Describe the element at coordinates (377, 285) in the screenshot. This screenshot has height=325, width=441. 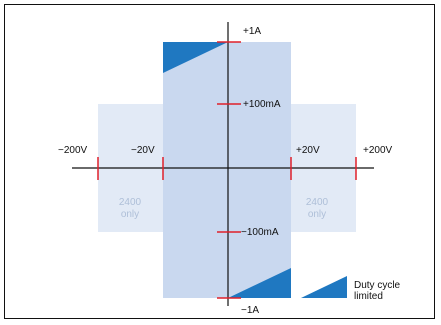
I see `legend-line1: Duty cycle` at that location.